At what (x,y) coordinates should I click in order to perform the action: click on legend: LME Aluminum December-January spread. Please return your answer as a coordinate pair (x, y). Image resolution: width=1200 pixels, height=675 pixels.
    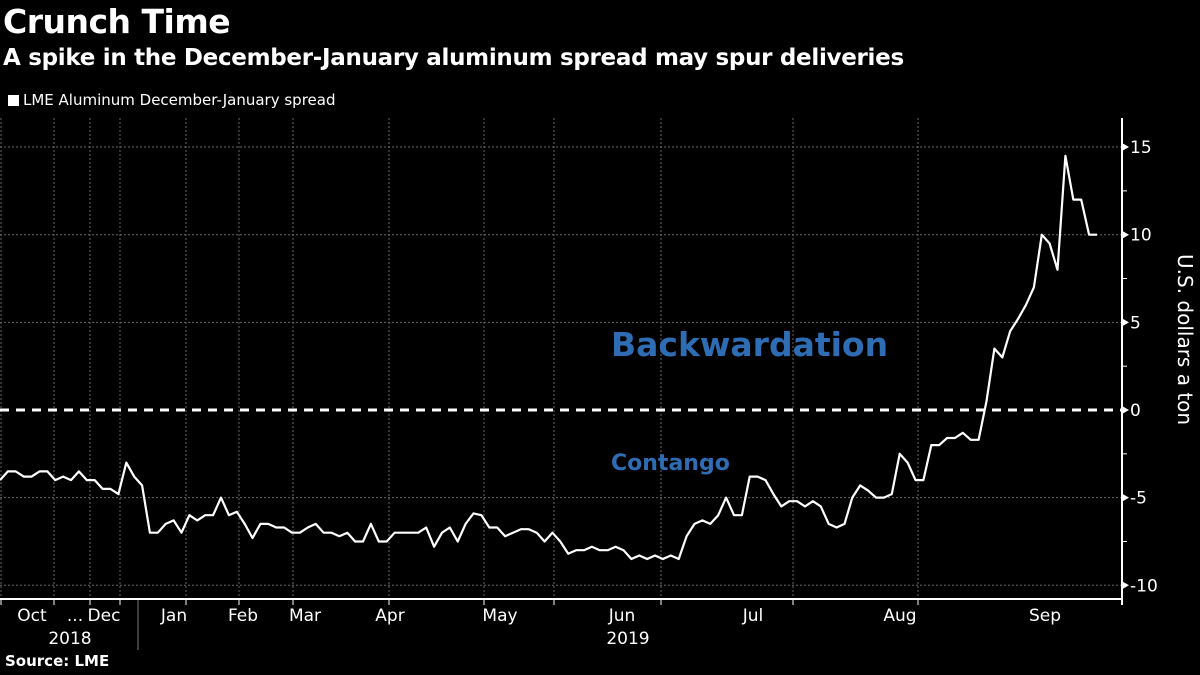
    Looking at the image, I should click on (171, 100).